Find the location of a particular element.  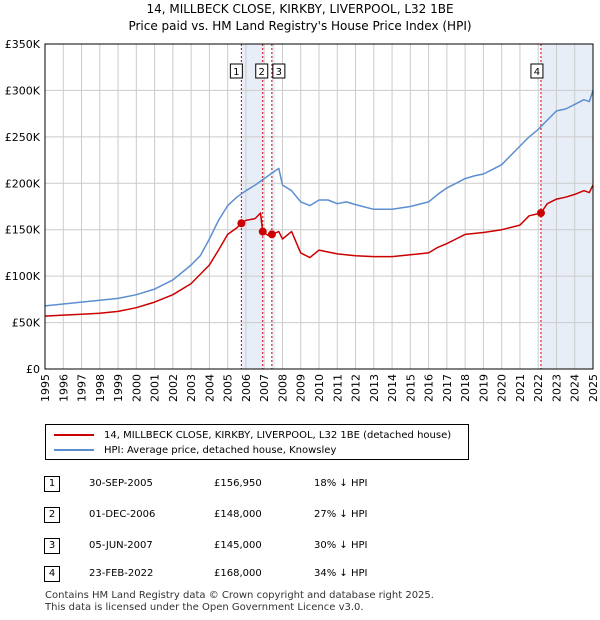

transaction-hpi-diff: 27% ↓ HPI is located at coordinates (341, 514).